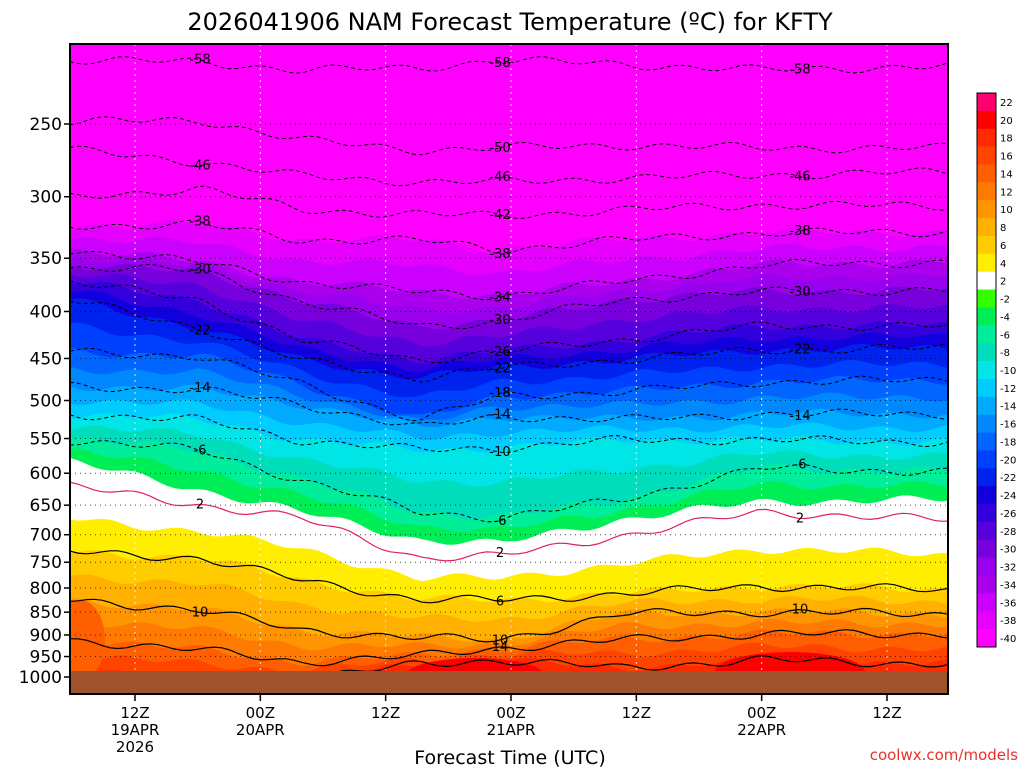 Image resolution: width=1024 pixels, height=768 pixels. I want to click on y-tick-label: 800, so click(46, 589).